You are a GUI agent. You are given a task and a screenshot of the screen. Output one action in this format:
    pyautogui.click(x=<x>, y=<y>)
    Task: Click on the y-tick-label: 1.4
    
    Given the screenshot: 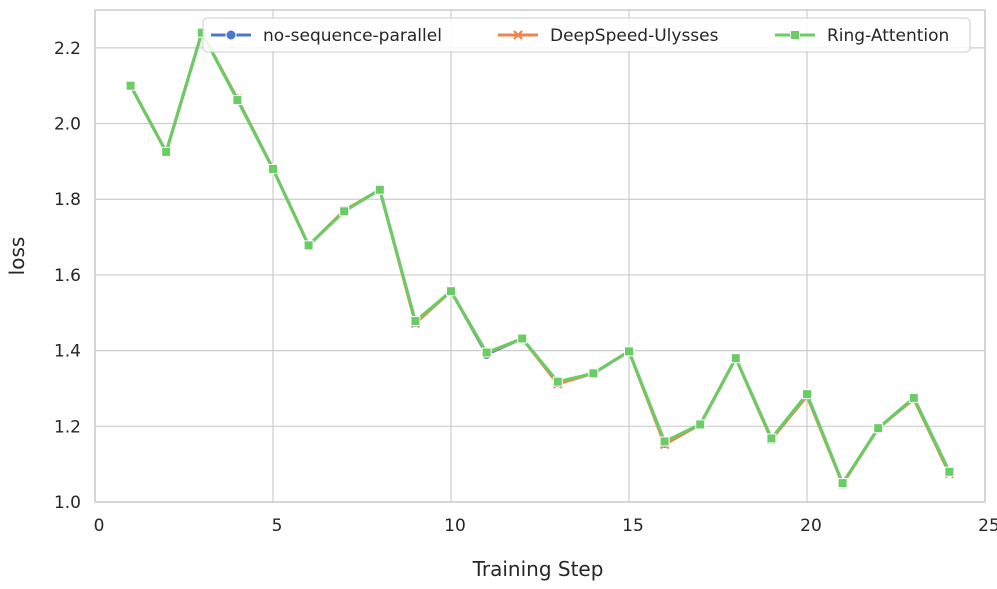 What is the action you would take?
    pyautogui.click(x=67, y=352)
    